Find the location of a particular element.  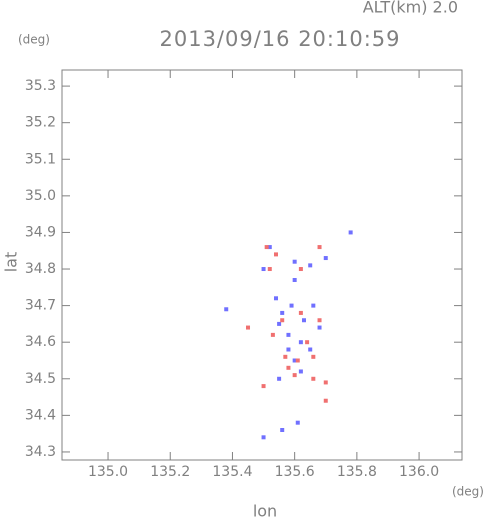

x-unit: (deg) is located at coordinates (468, 492).